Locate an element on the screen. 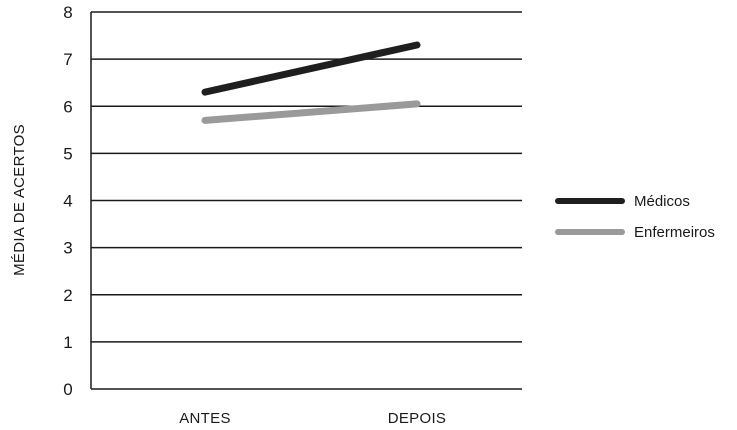 The image size is (737, 430). y-tick-label-1: 1 is located at coordinates (67, 342).